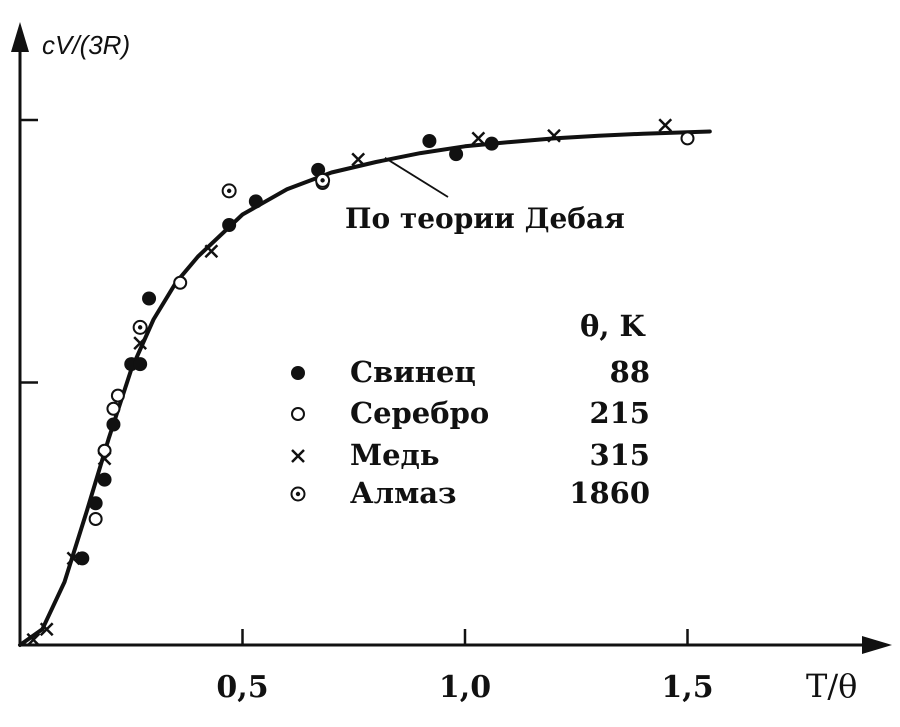 Image resolution: width=900 pixels, height=727 pixels. I want to click on curve-label: По теории Дебая, so click(485, 218).